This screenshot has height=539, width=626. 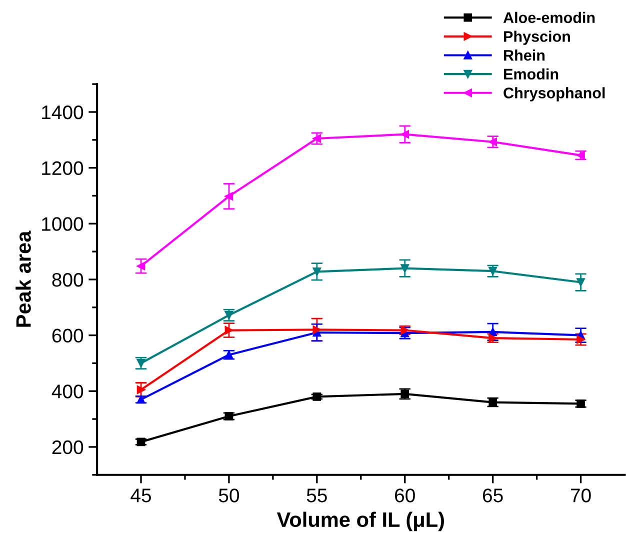 What do you see at coordinates (316, 495) in the screenshot?
I see `x-tick-label: 55` at bounding box center [316, 495].